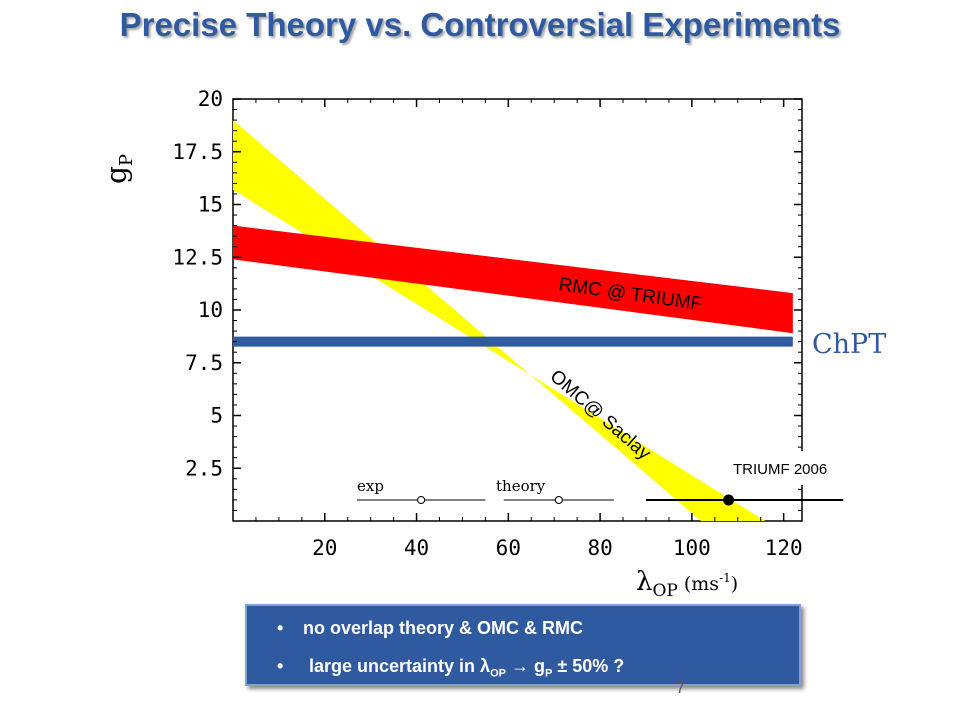 This screenshot has width=960, height=720. What do you see at coordinates (527, 666) in the screenshot?
I see `summary-line-2-arrow: → g` at bounding box center [527, 666].